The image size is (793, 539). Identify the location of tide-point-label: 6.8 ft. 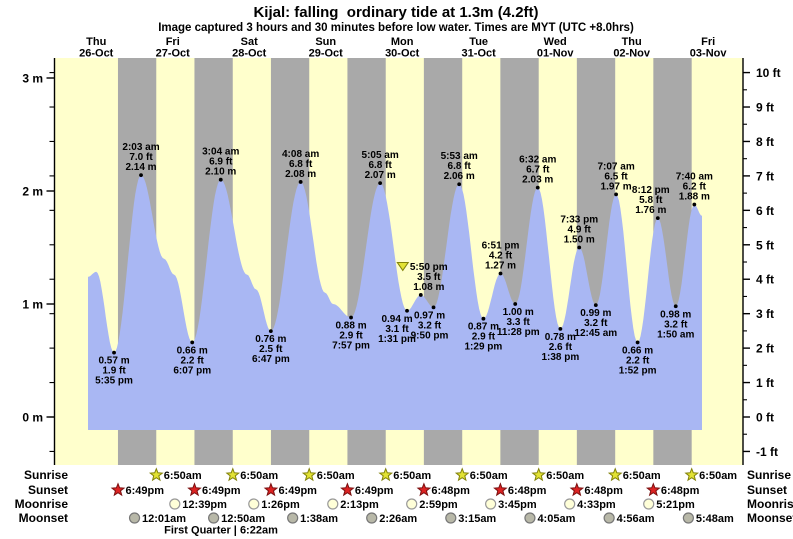
(460, 166).